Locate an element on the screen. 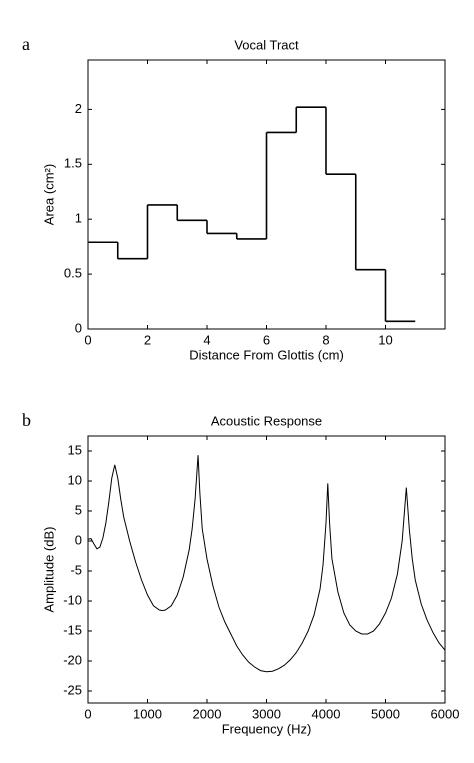 This screenshot has width=474, height=763. x-tick-label: 4000 is located at coordinates (326, 713).